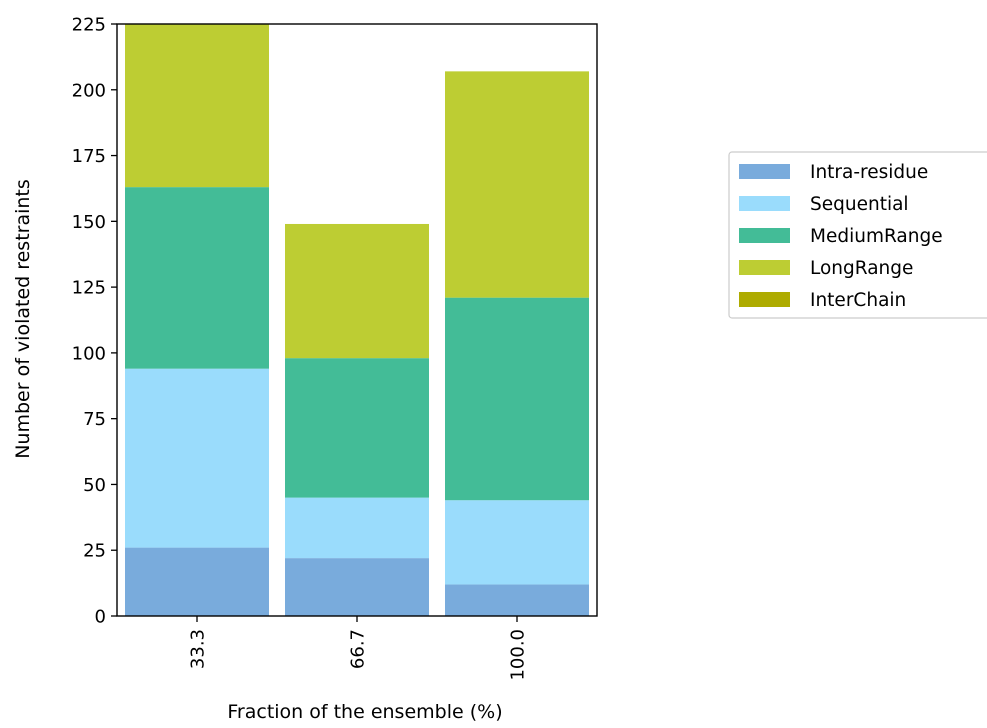  Describe the element at coordinates (859, 204) in the screenshot. I see `legend-label: Sequential` at that location.